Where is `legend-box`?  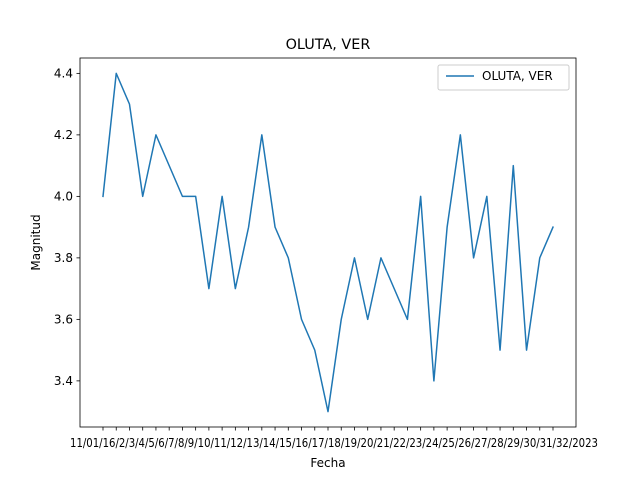
legend-box is located at coordinates (503, 77).